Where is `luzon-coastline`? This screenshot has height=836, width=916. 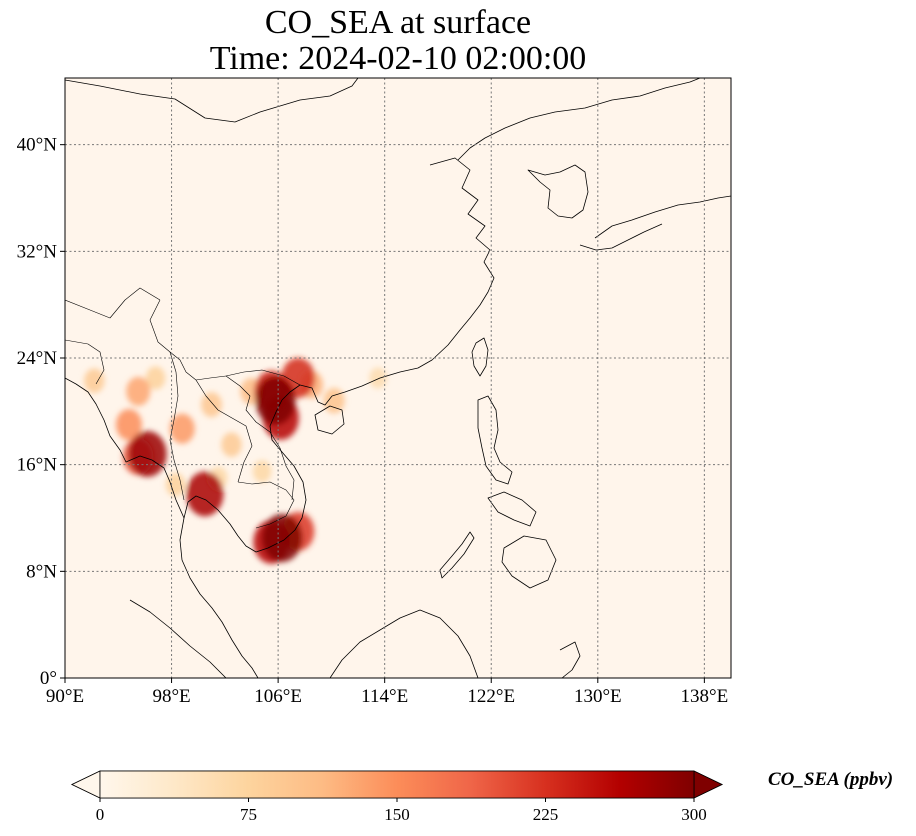 luzon-coastline is located at coordinates (495, 440).